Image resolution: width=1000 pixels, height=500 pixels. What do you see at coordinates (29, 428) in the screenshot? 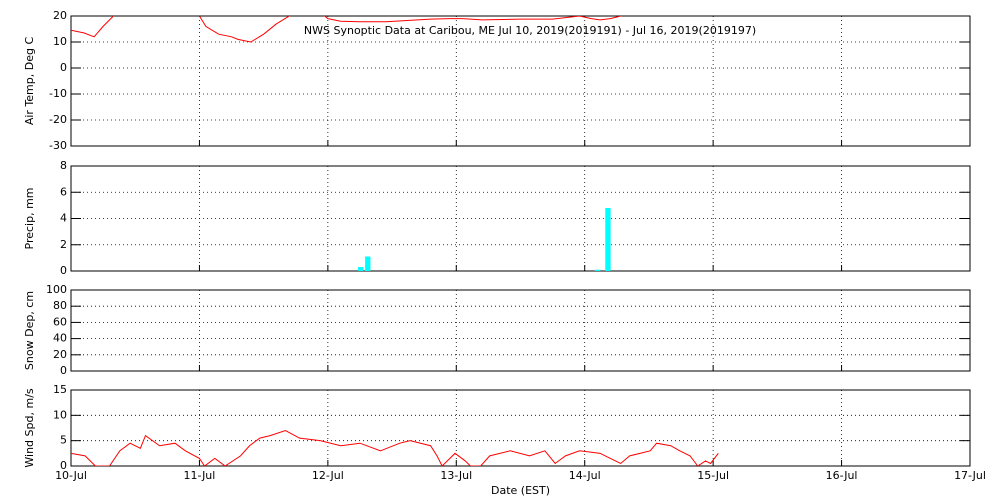
I see `y-axis-label: Wind Spd, m/s` at bounding box center [29, 428].